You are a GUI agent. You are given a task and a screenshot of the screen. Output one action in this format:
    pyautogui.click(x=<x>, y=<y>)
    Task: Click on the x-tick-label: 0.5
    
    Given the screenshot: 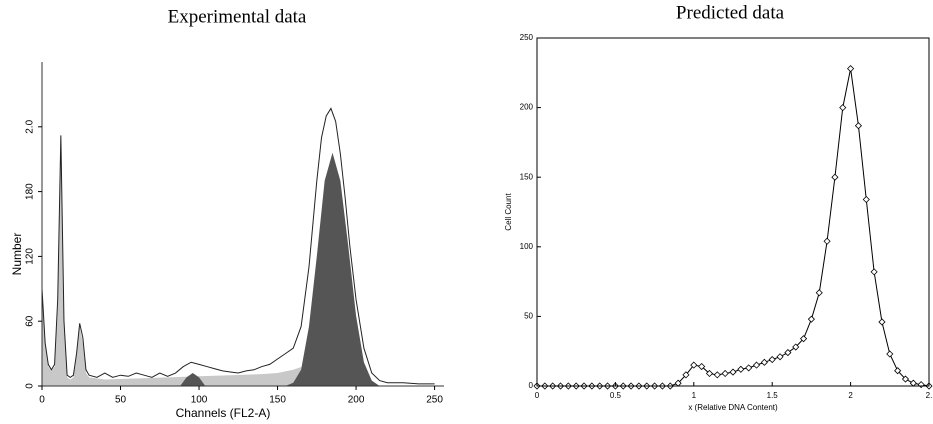 What is the action you would take?
    pyautogui.click(x=616, y=395)
    